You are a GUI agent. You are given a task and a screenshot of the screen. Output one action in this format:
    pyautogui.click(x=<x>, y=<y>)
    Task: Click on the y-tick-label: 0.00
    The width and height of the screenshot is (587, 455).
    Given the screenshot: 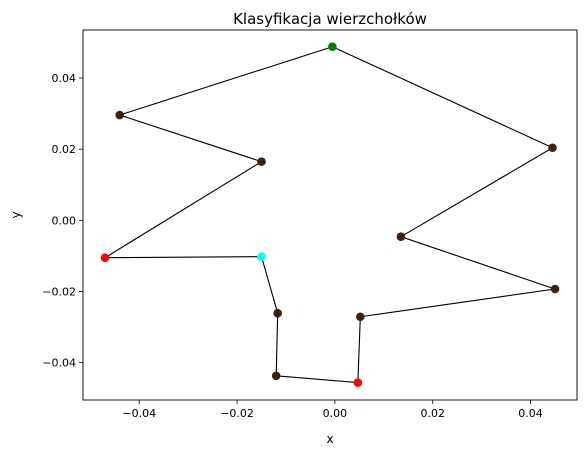 What is the action you would take?
    pyautogui.click(x=64, y=220)
    